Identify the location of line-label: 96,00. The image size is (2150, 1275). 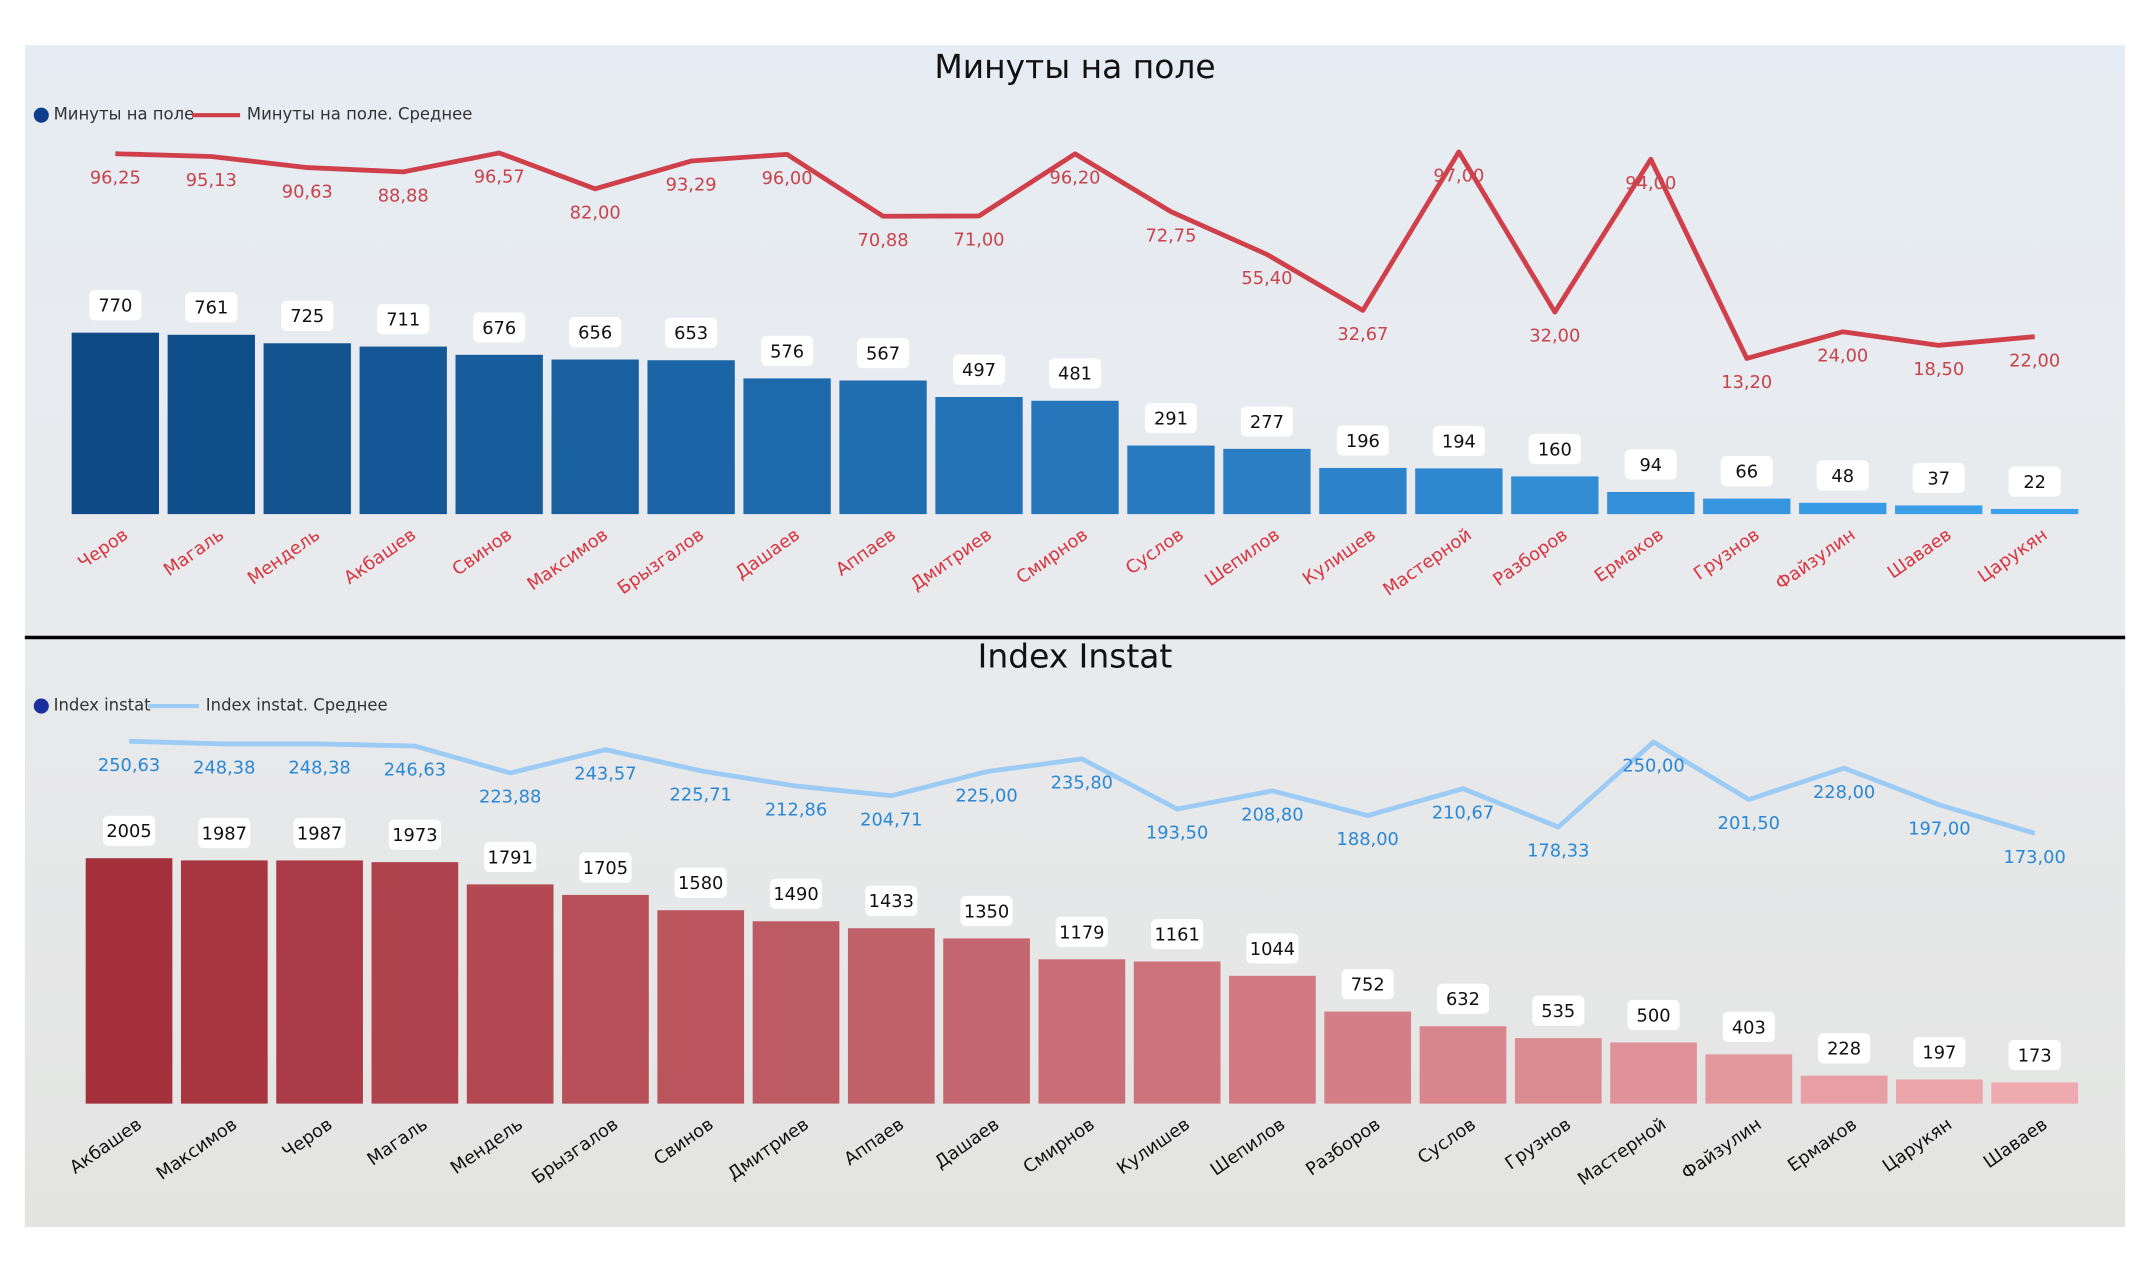
(787, 178).